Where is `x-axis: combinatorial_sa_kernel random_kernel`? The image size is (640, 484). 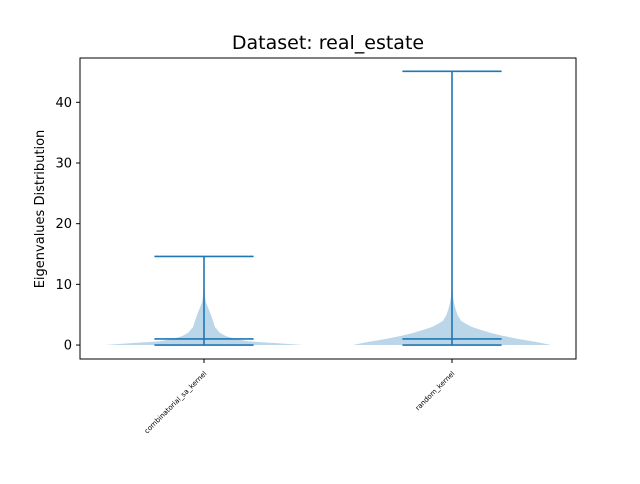 x-axis: combinatorial_sa_kernel random_kernel is located at coordinates (300, 397).